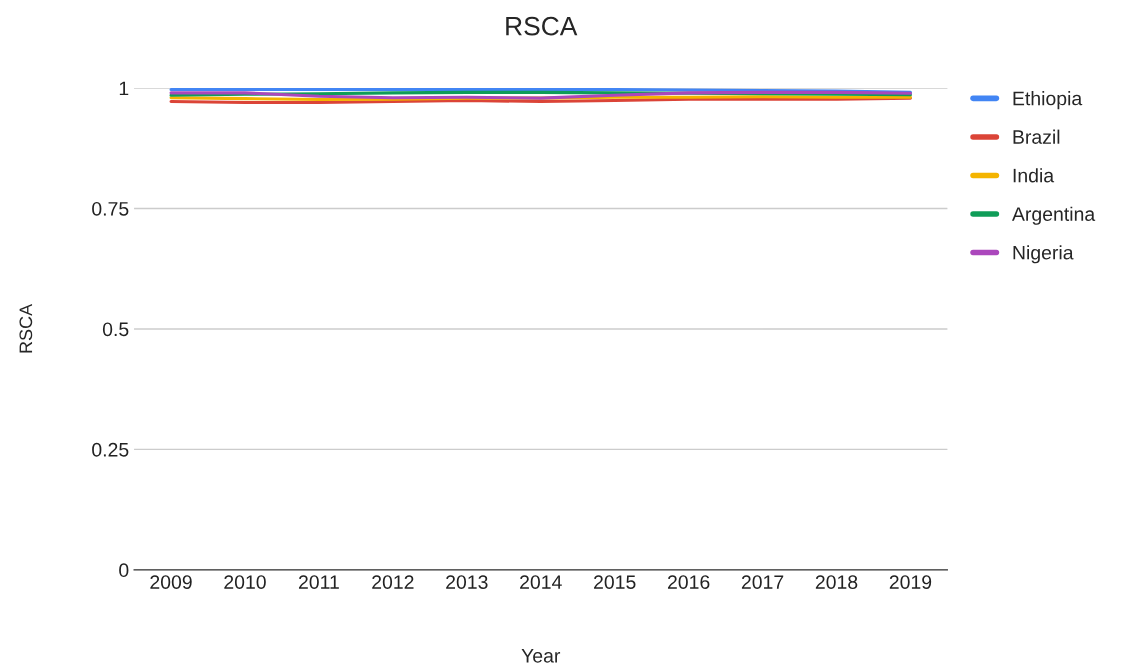 Image resolution: width=1136 pixels, height=672 pixels. Describe the element at coordinates (1036, 136) in the screenshot. I see `legend-label: Brazil` at that location.